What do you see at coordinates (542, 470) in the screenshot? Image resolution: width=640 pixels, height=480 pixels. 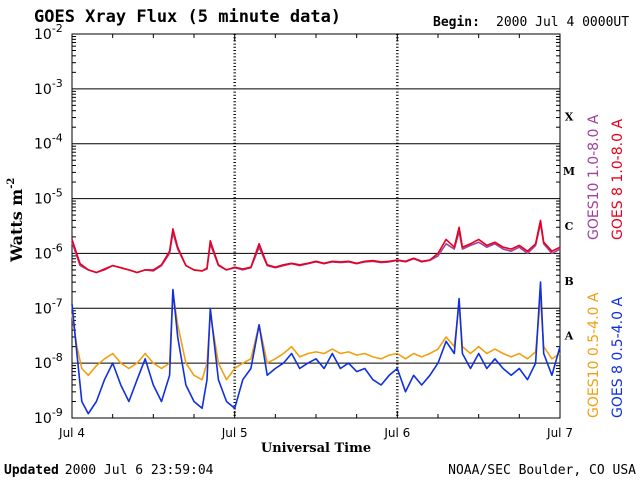 I see `footer-source: NOAA/SEC Boulder, CO USA` at bounding box center [542, 470].